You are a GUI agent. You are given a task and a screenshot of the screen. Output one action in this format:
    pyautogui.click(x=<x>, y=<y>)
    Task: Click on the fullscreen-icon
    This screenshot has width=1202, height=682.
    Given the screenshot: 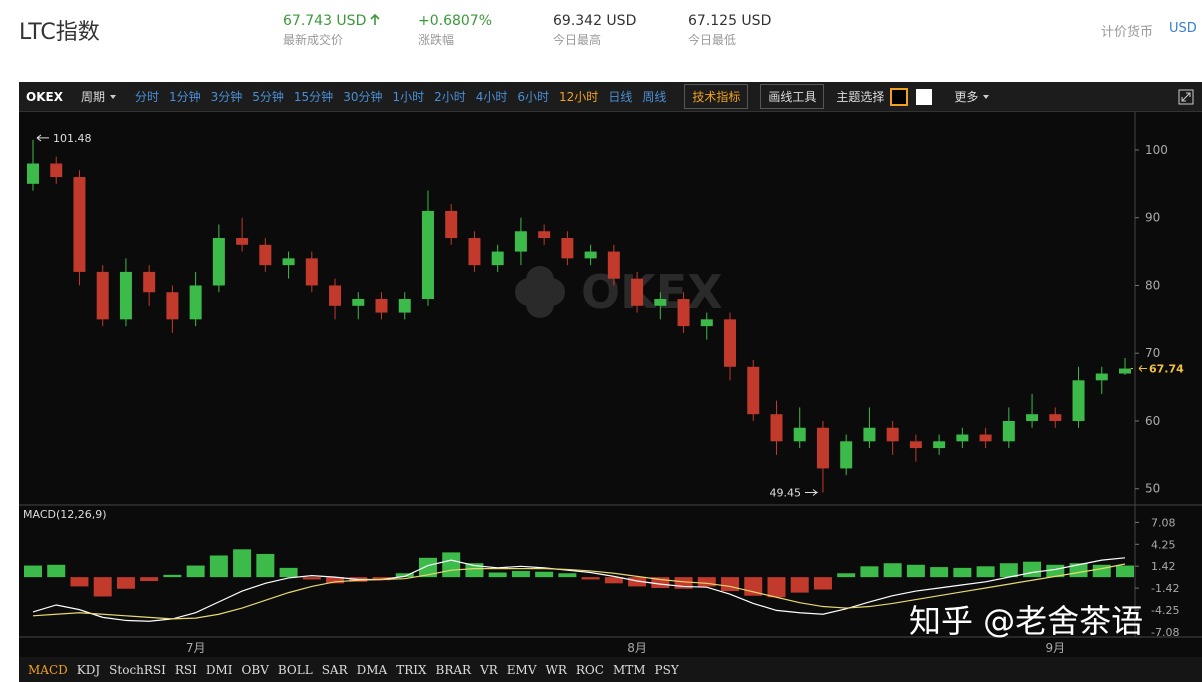 What is the action you would take?
    pyautogui.click(x=1186, y=97)
    